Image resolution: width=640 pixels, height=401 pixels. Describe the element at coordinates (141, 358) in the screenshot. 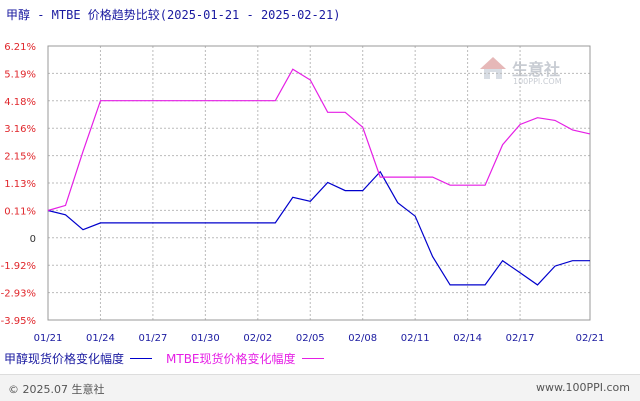

I see `legend-swatch-methanol` at that location.